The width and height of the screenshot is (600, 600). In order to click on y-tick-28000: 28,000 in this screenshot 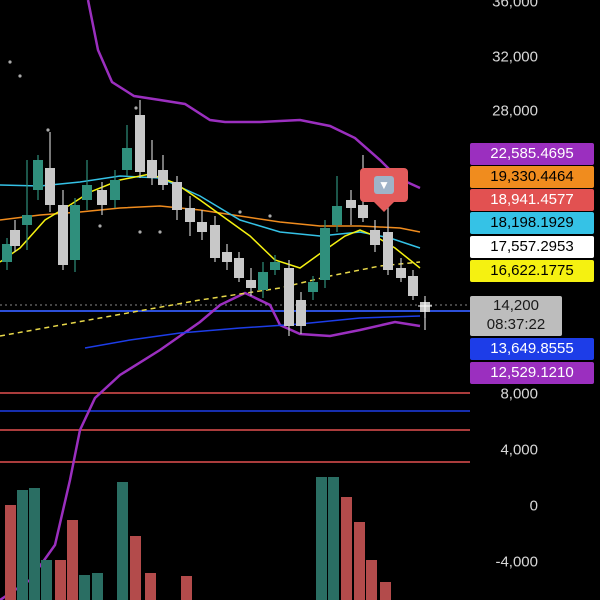, I will do `click(515, 111)`.